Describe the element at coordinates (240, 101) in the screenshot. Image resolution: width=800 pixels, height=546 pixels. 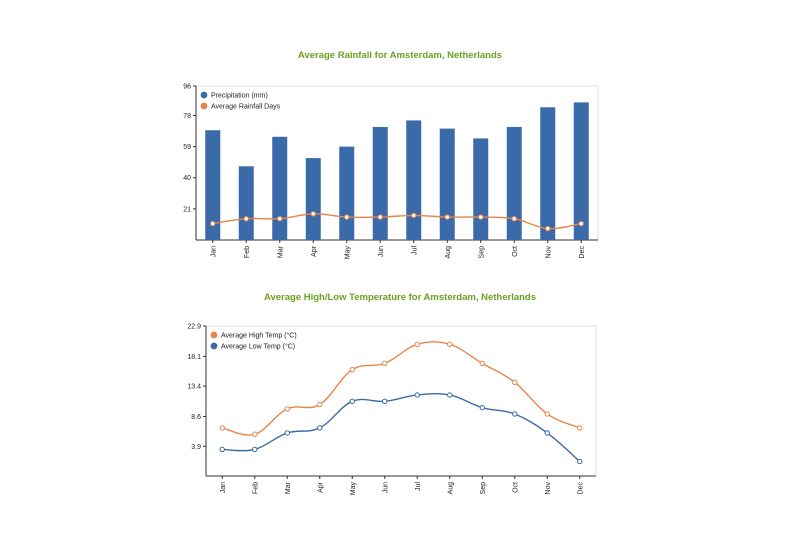
I see `rainfall-legend: Precipitation (mm) Average Rainfall Days` at that location.